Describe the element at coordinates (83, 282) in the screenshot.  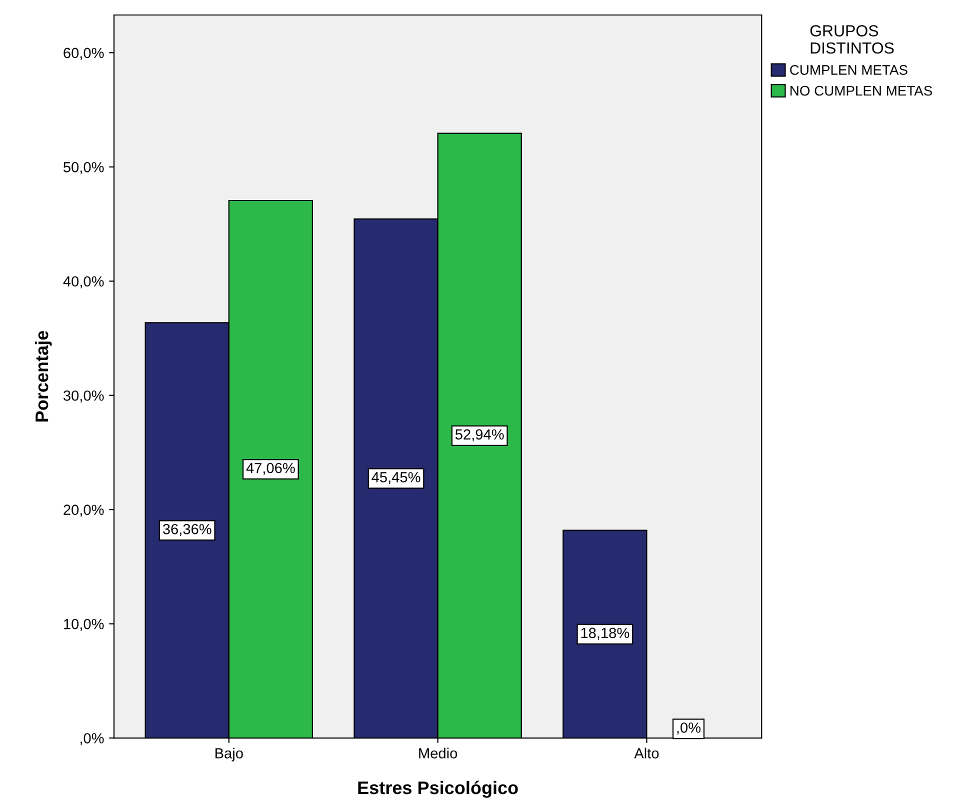
I see `y-tick-label: 40,0%` at that location.